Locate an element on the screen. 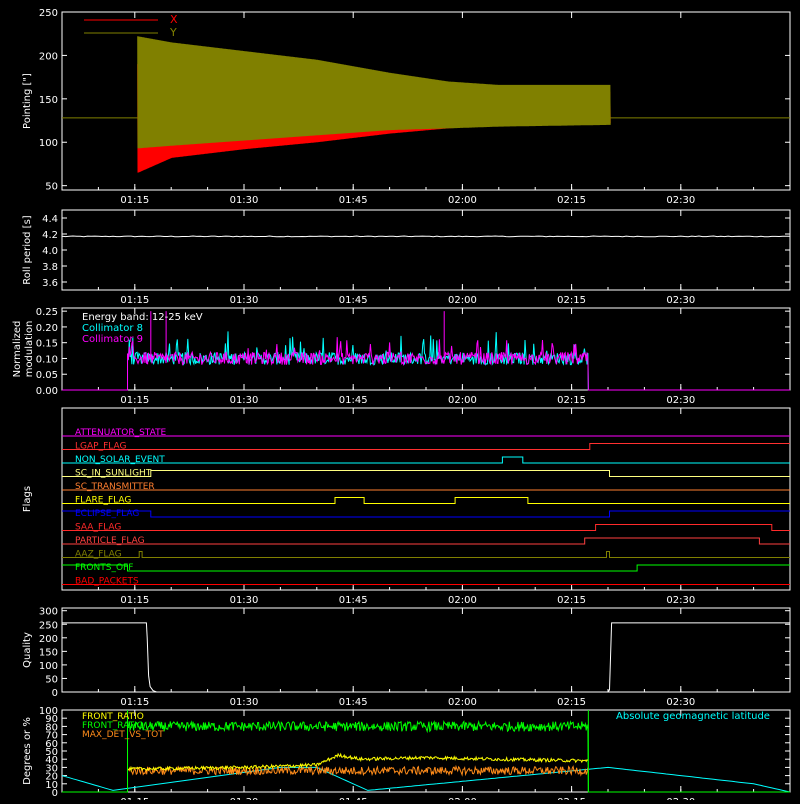 This screenshot has height=804, width=800. y-tick-label: 10 is located at coordinates (51, 785).